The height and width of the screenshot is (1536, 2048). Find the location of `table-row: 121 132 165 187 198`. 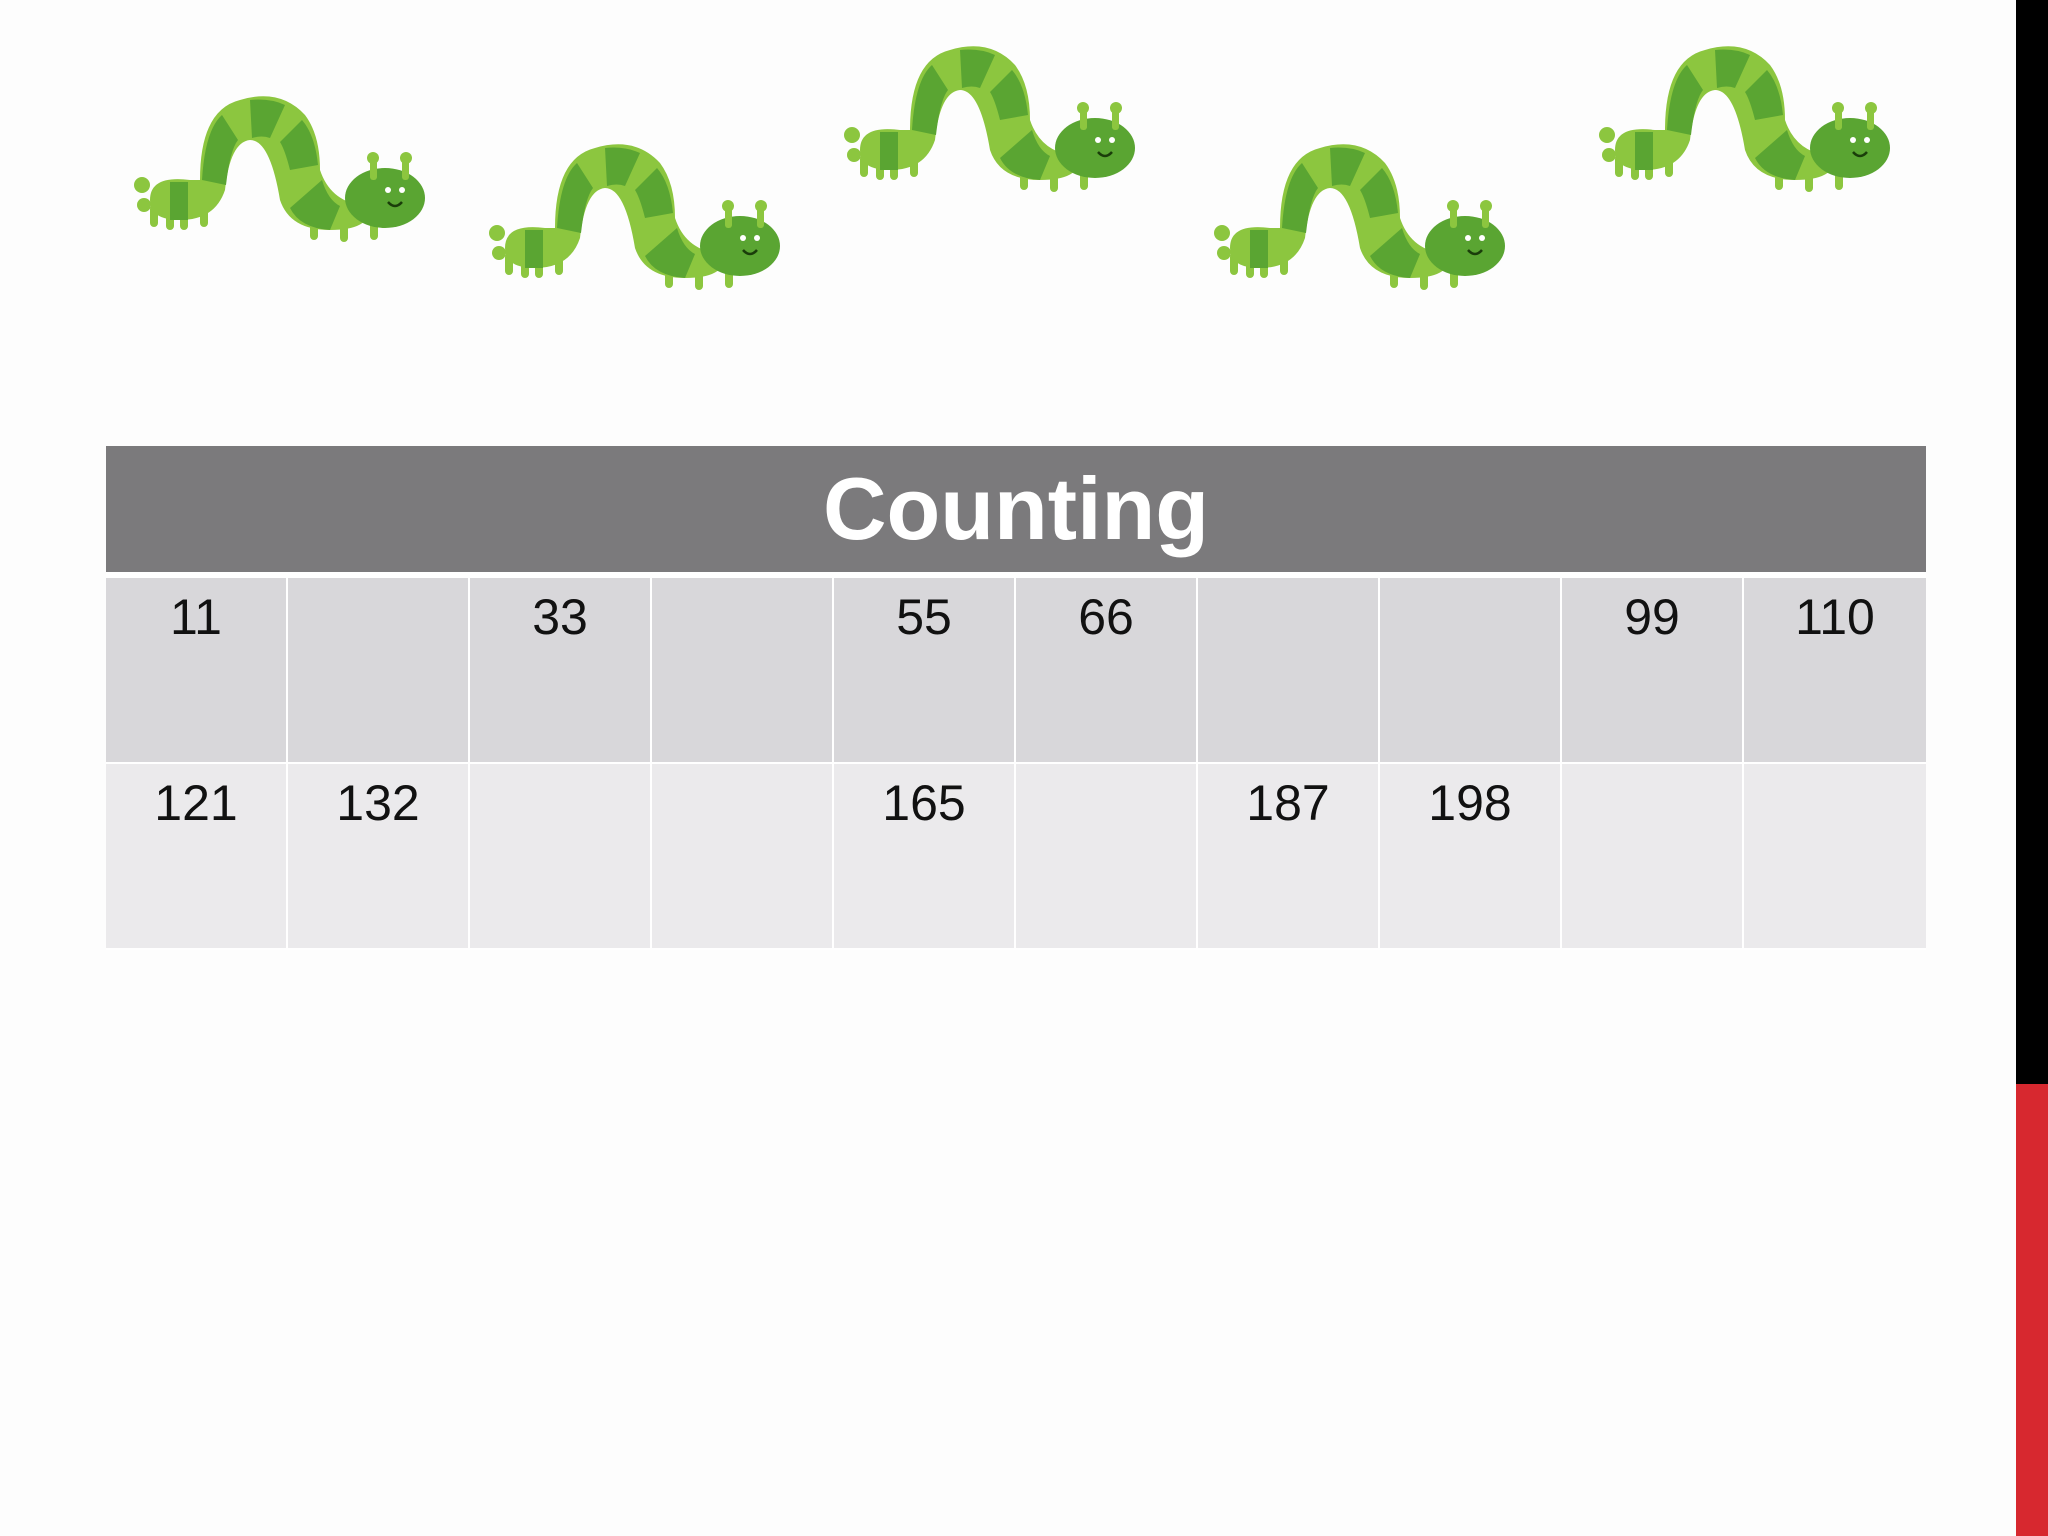

table-row: 121 132 165 187 198 is located at coordinates (1016, 857).